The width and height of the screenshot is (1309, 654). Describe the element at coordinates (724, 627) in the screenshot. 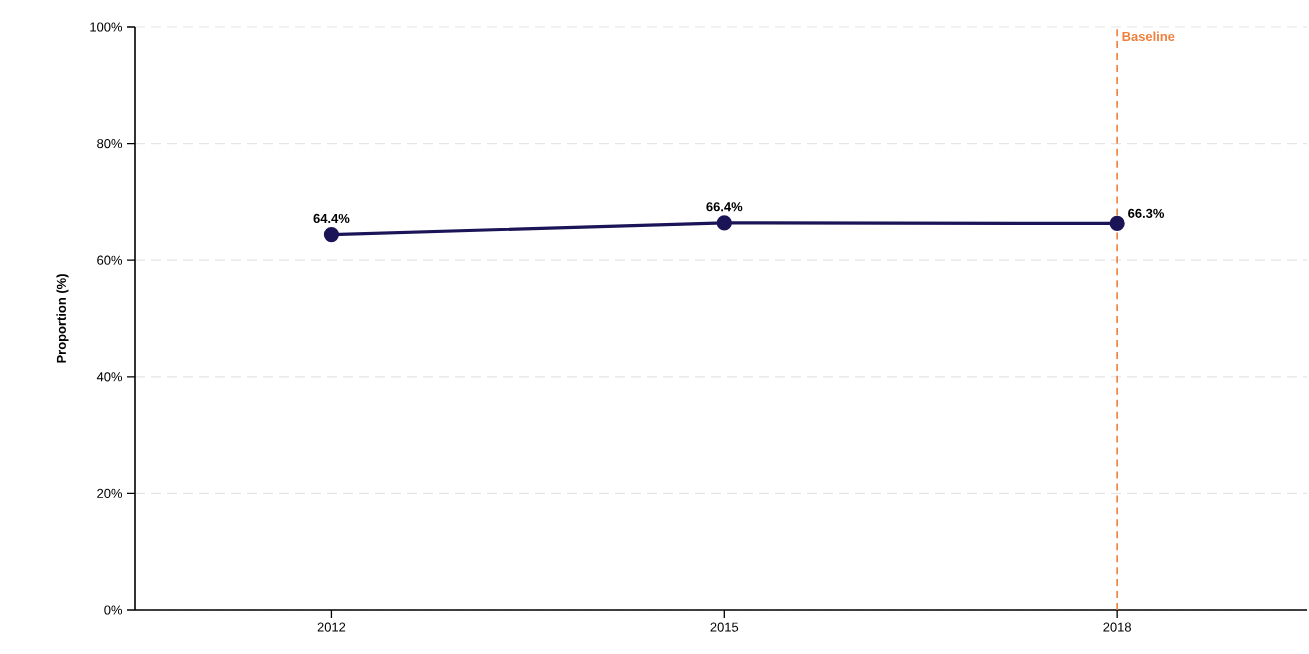

I see `x-tick-label: 2015` at that location.